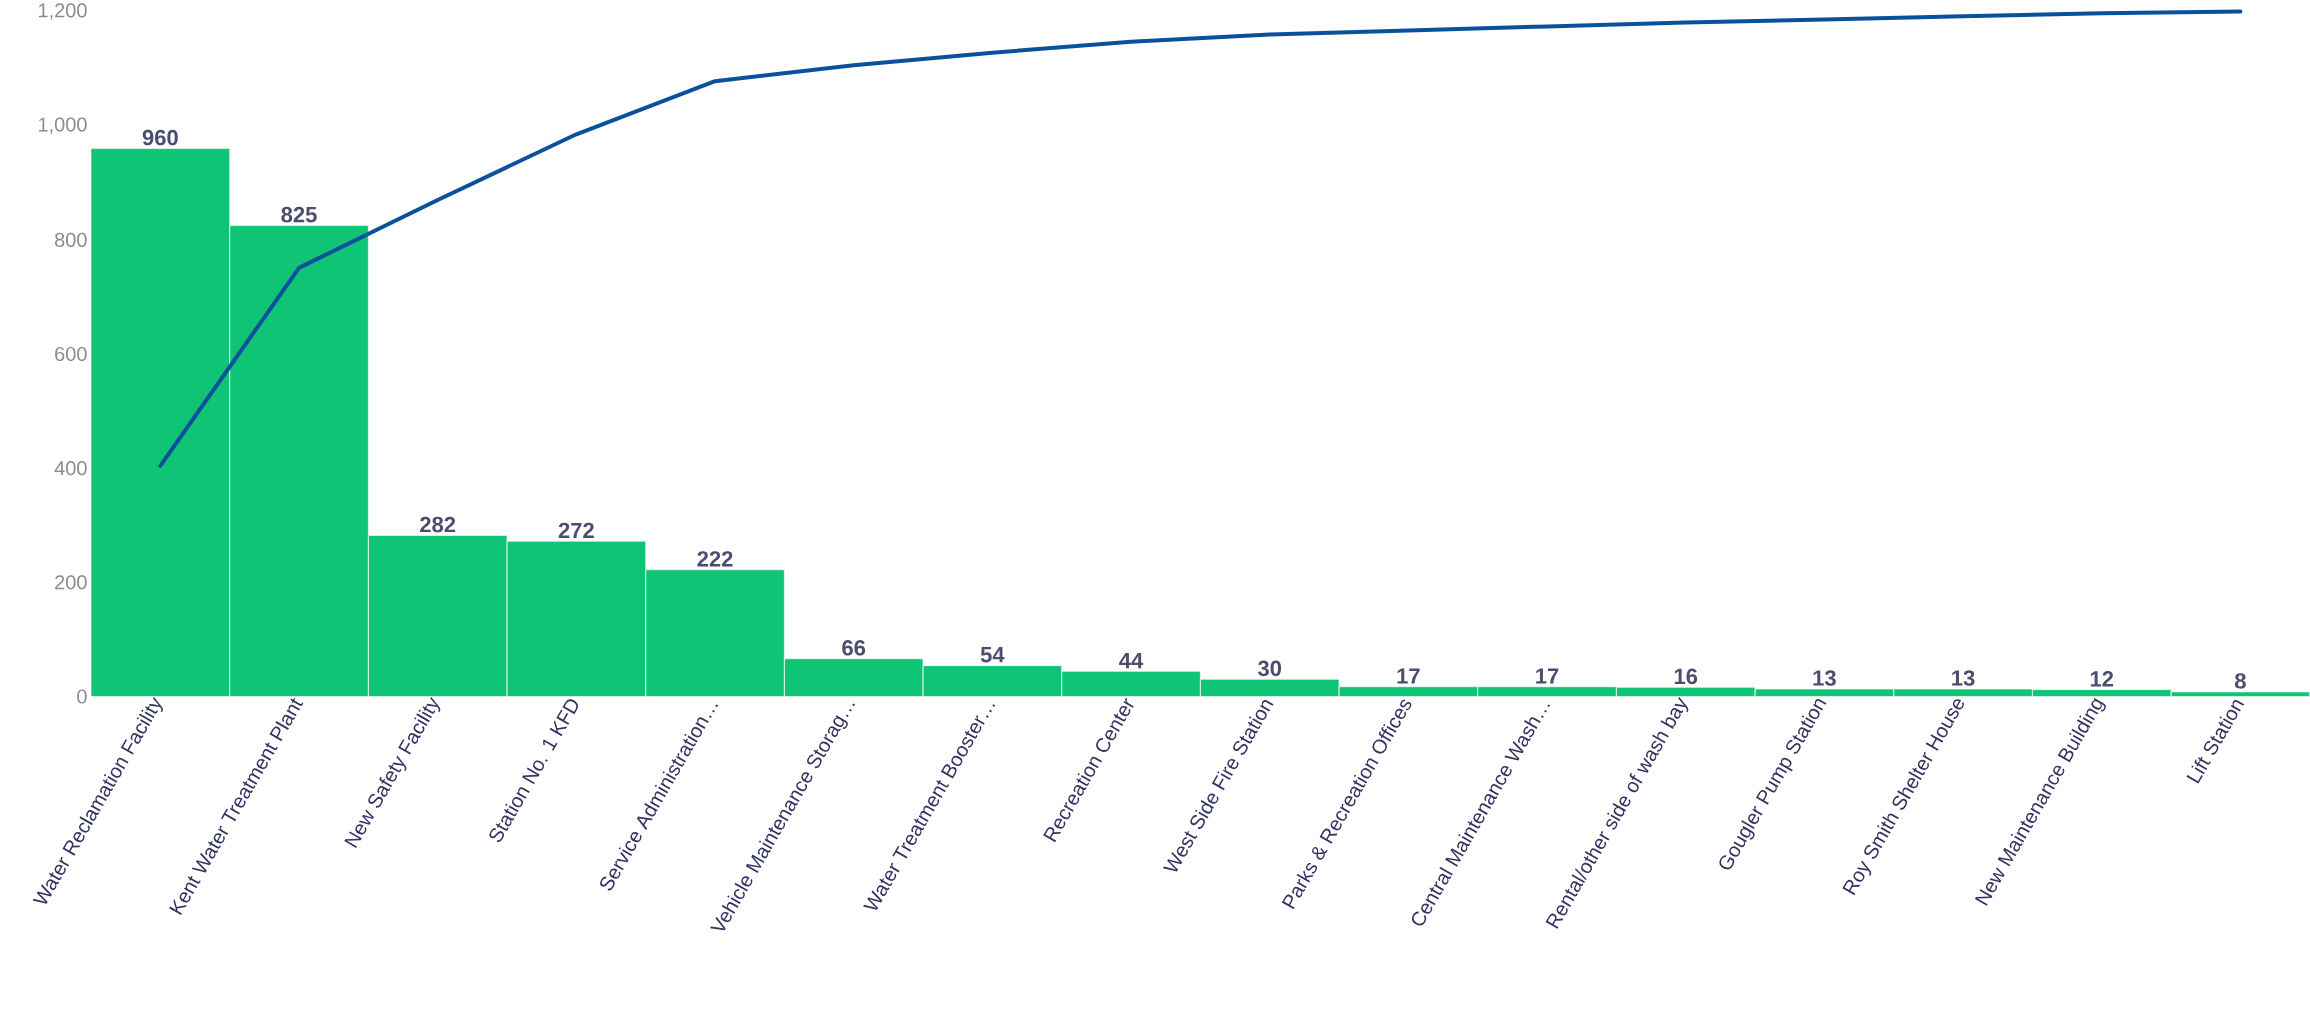 The height and width of the screenshot is (1022, 2310). I want to click on data-label: 222, so click(715, 559).